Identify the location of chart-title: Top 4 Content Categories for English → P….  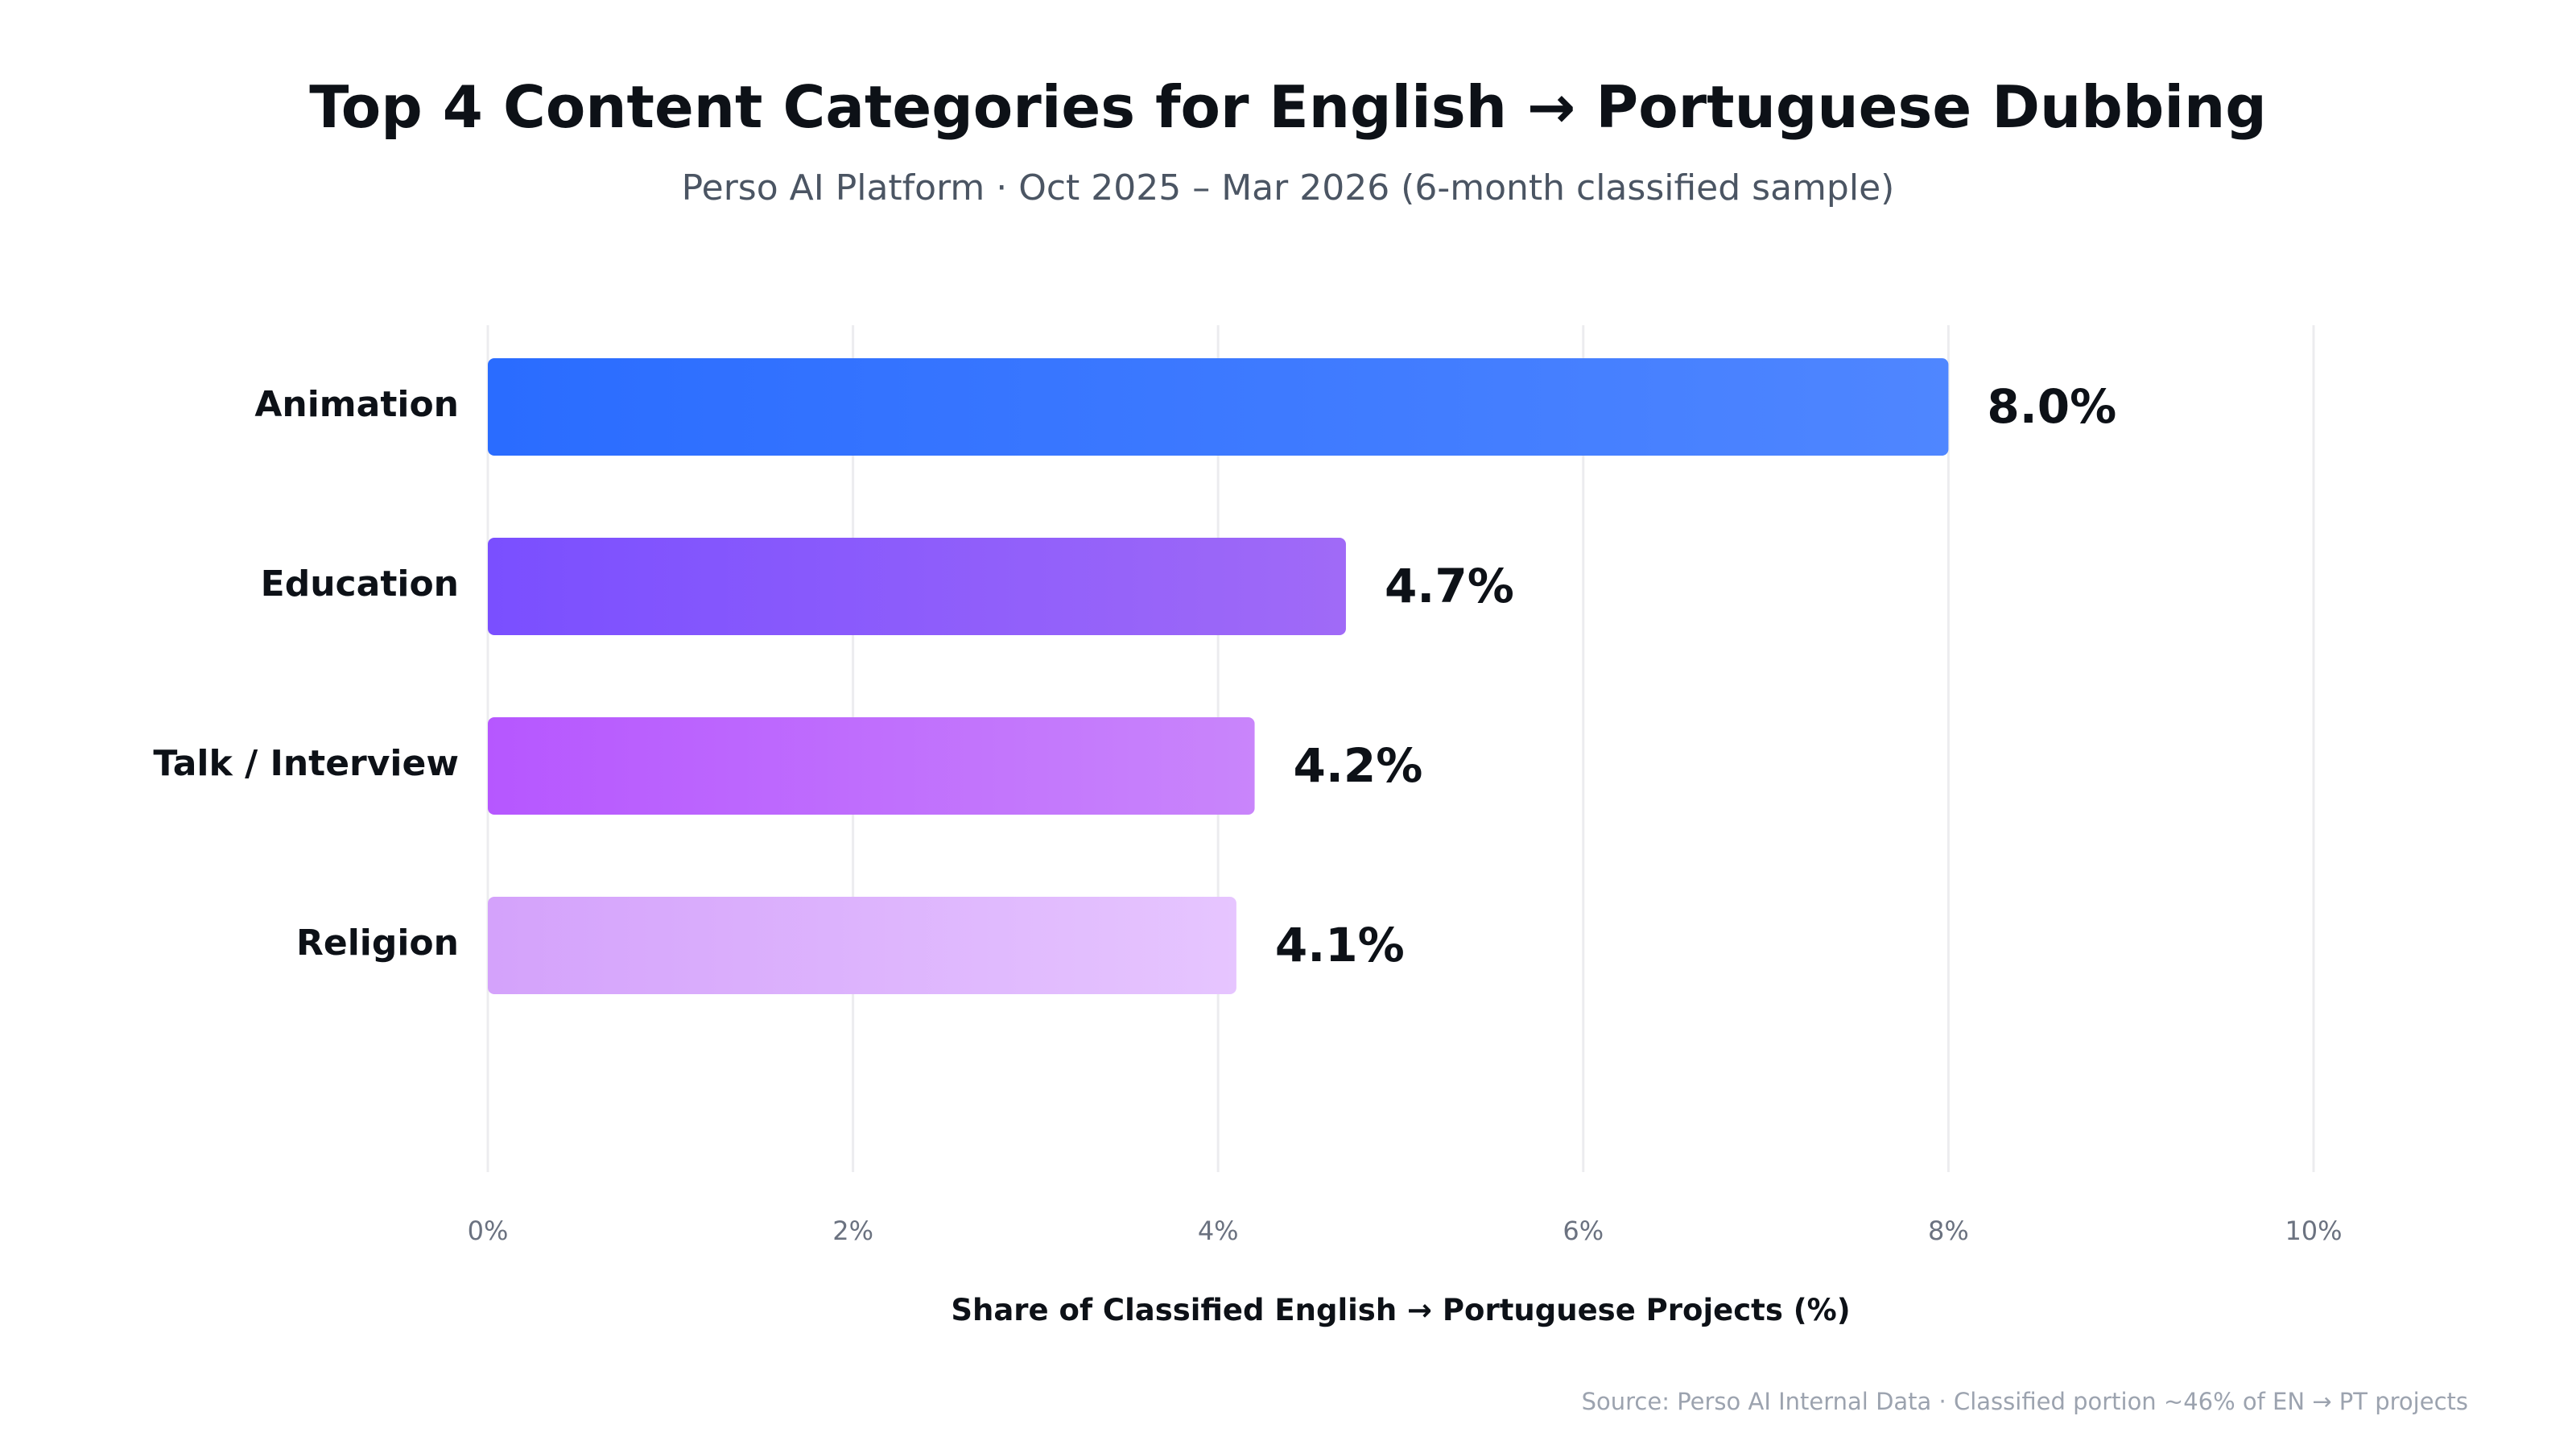
(1288, 107).